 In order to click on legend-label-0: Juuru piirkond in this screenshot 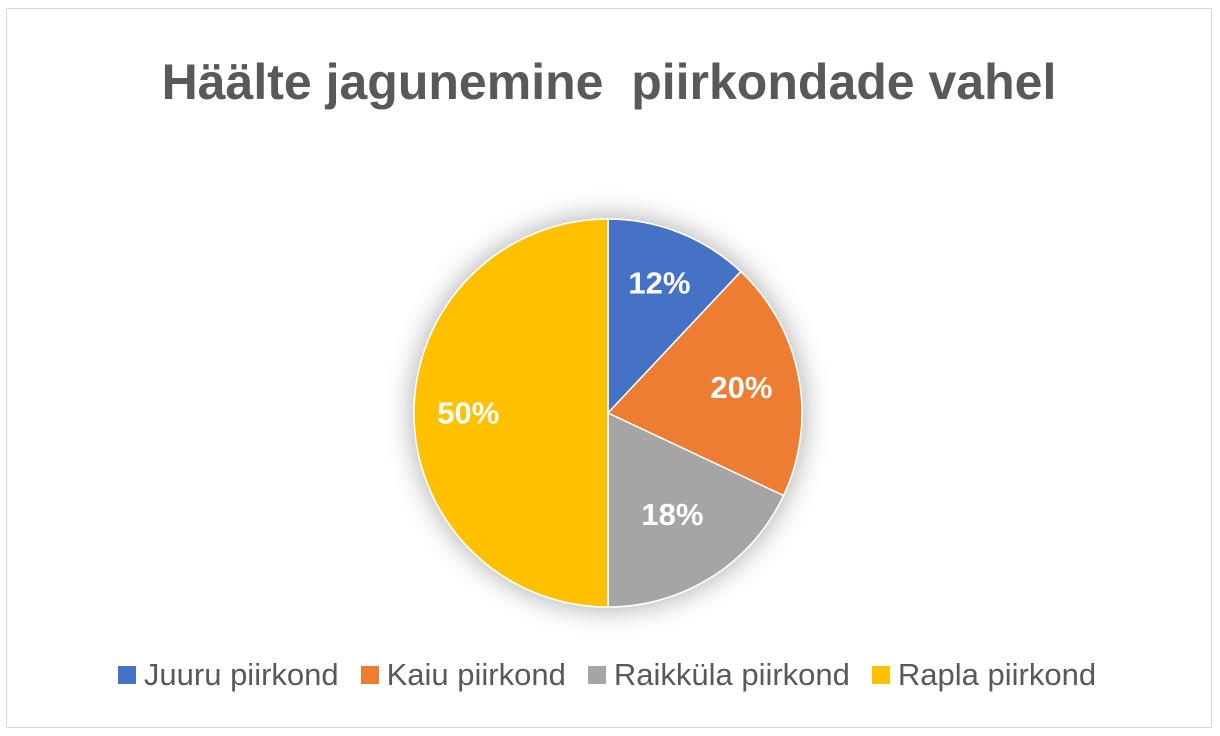, I will do `click(241, 674)`.